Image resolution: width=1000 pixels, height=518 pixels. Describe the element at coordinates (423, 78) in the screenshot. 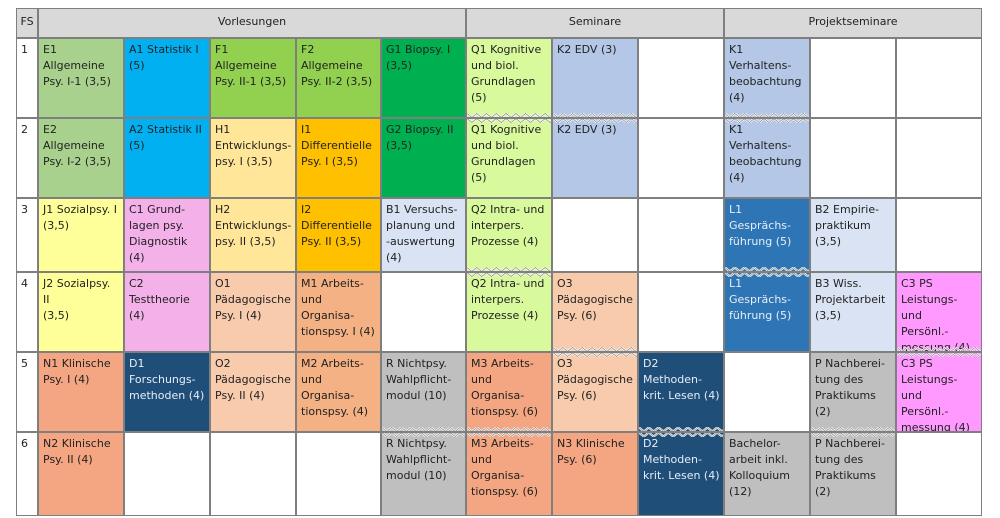

I see `module-g1: G1 Biopsy. I (3,5)` at that location.